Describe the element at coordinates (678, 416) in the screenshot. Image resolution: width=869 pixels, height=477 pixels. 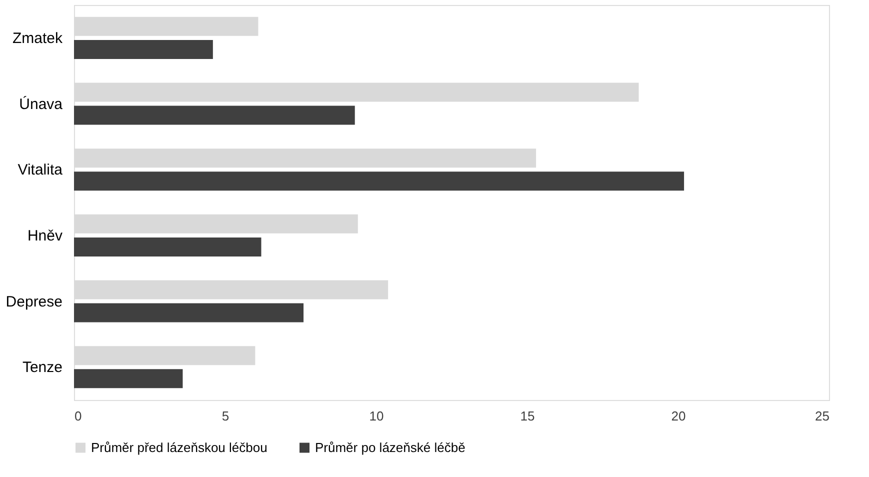
I see `x-tick-label: 20` at that location.